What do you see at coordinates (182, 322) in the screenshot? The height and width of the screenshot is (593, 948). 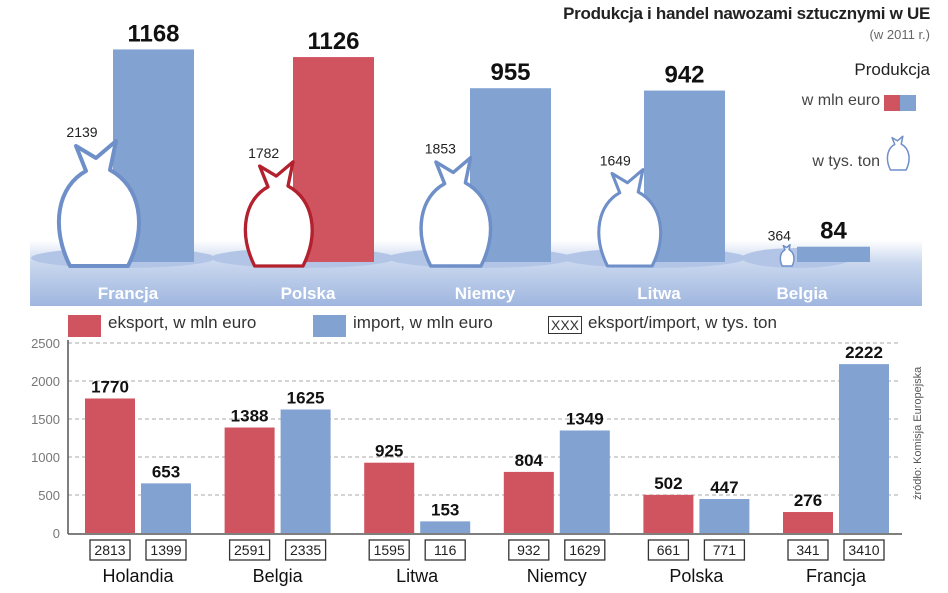 I see `legend-export-label: eksport, w mln euro` at bounding box center [182, 322].